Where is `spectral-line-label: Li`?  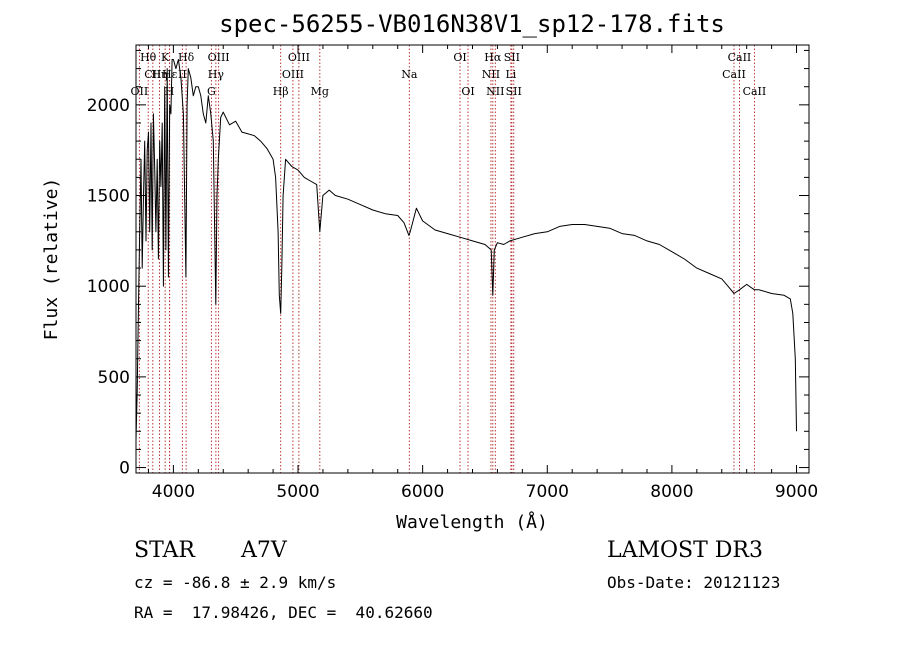 spectral-line-label: Li is located at coordinates (510, 74).